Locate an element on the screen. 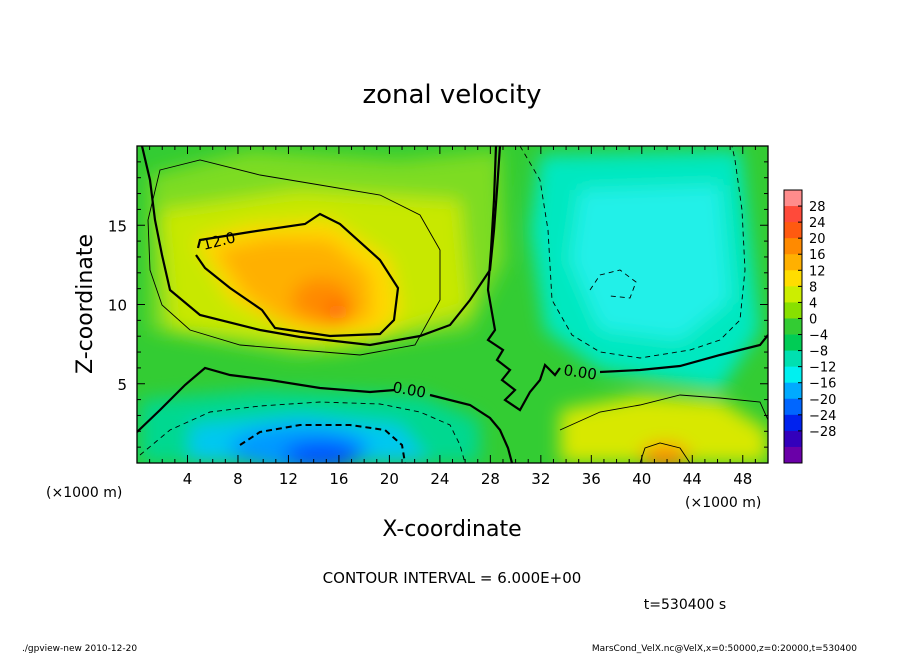  field-region-red-core is located at coordinates (338, 312).